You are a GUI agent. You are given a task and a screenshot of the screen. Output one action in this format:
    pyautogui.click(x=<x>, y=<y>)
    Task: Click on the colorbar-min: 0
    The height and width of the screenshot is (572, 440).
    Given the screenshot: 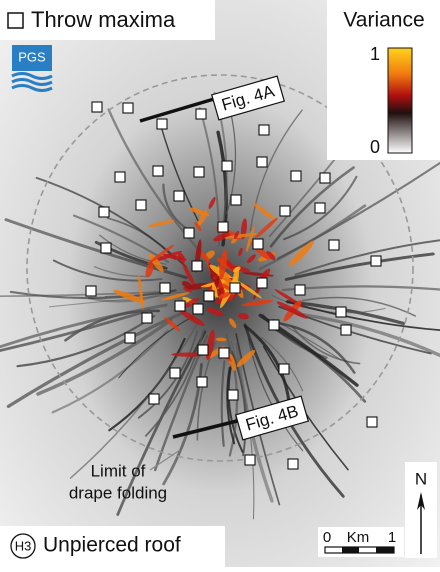 What is the action you would take?
    pyautogui.click(x=375, y=147)
    